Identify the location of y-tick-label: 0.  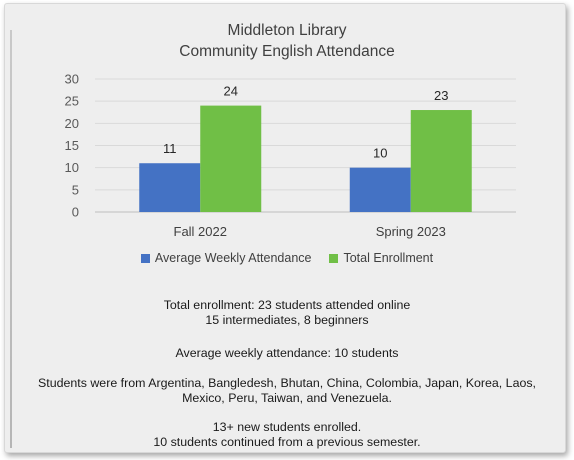
(75, 212).